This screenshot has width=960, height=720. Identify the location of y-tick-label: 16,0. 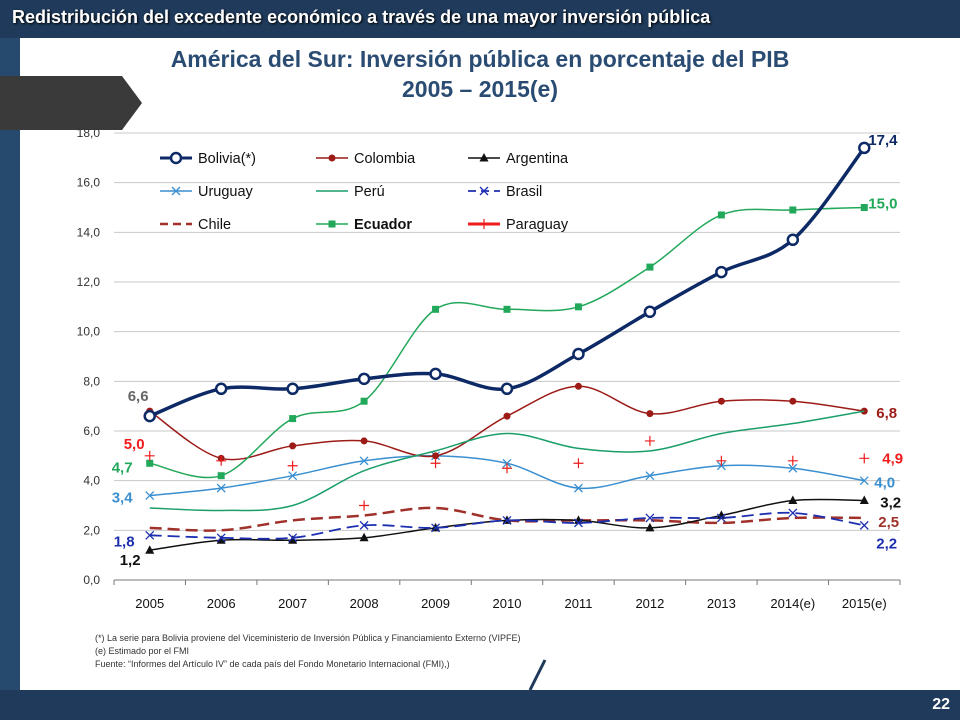
(89, 183).